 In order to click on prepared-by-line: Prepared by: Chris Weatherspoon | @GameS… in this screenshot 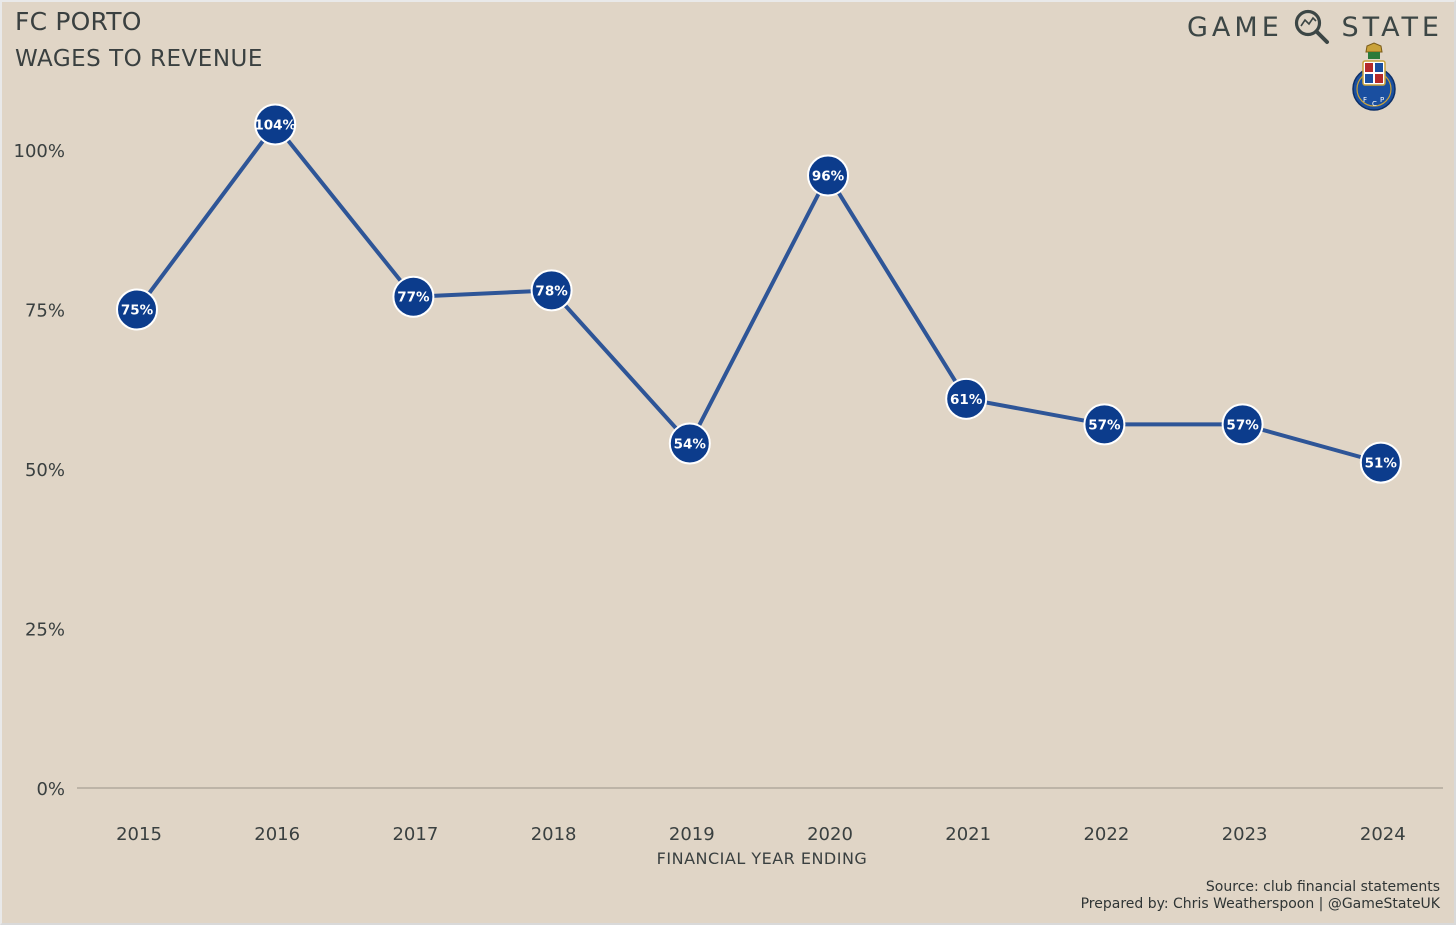, I will do `click(1260, 904)`.